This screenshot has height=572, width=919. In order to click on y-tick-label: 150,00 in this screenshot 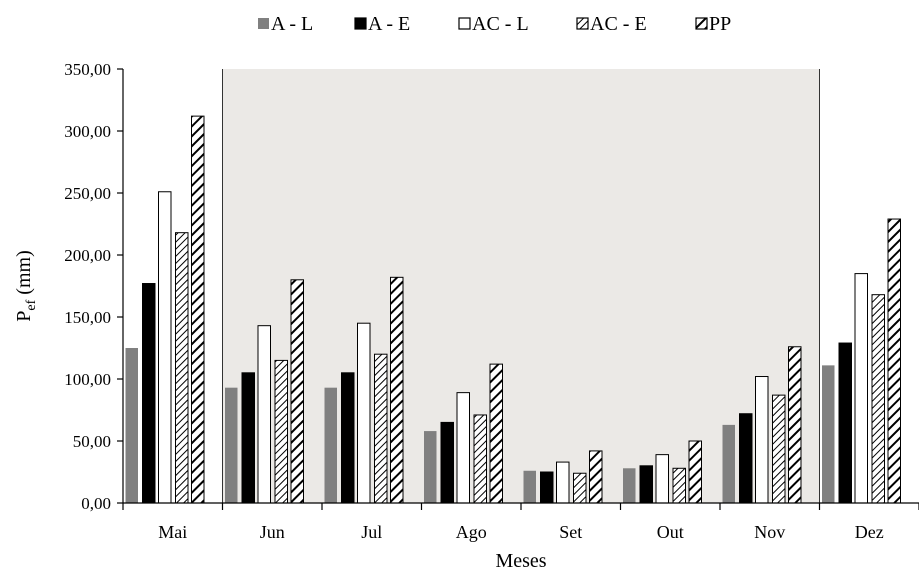, I will do `click(87, 317)`.